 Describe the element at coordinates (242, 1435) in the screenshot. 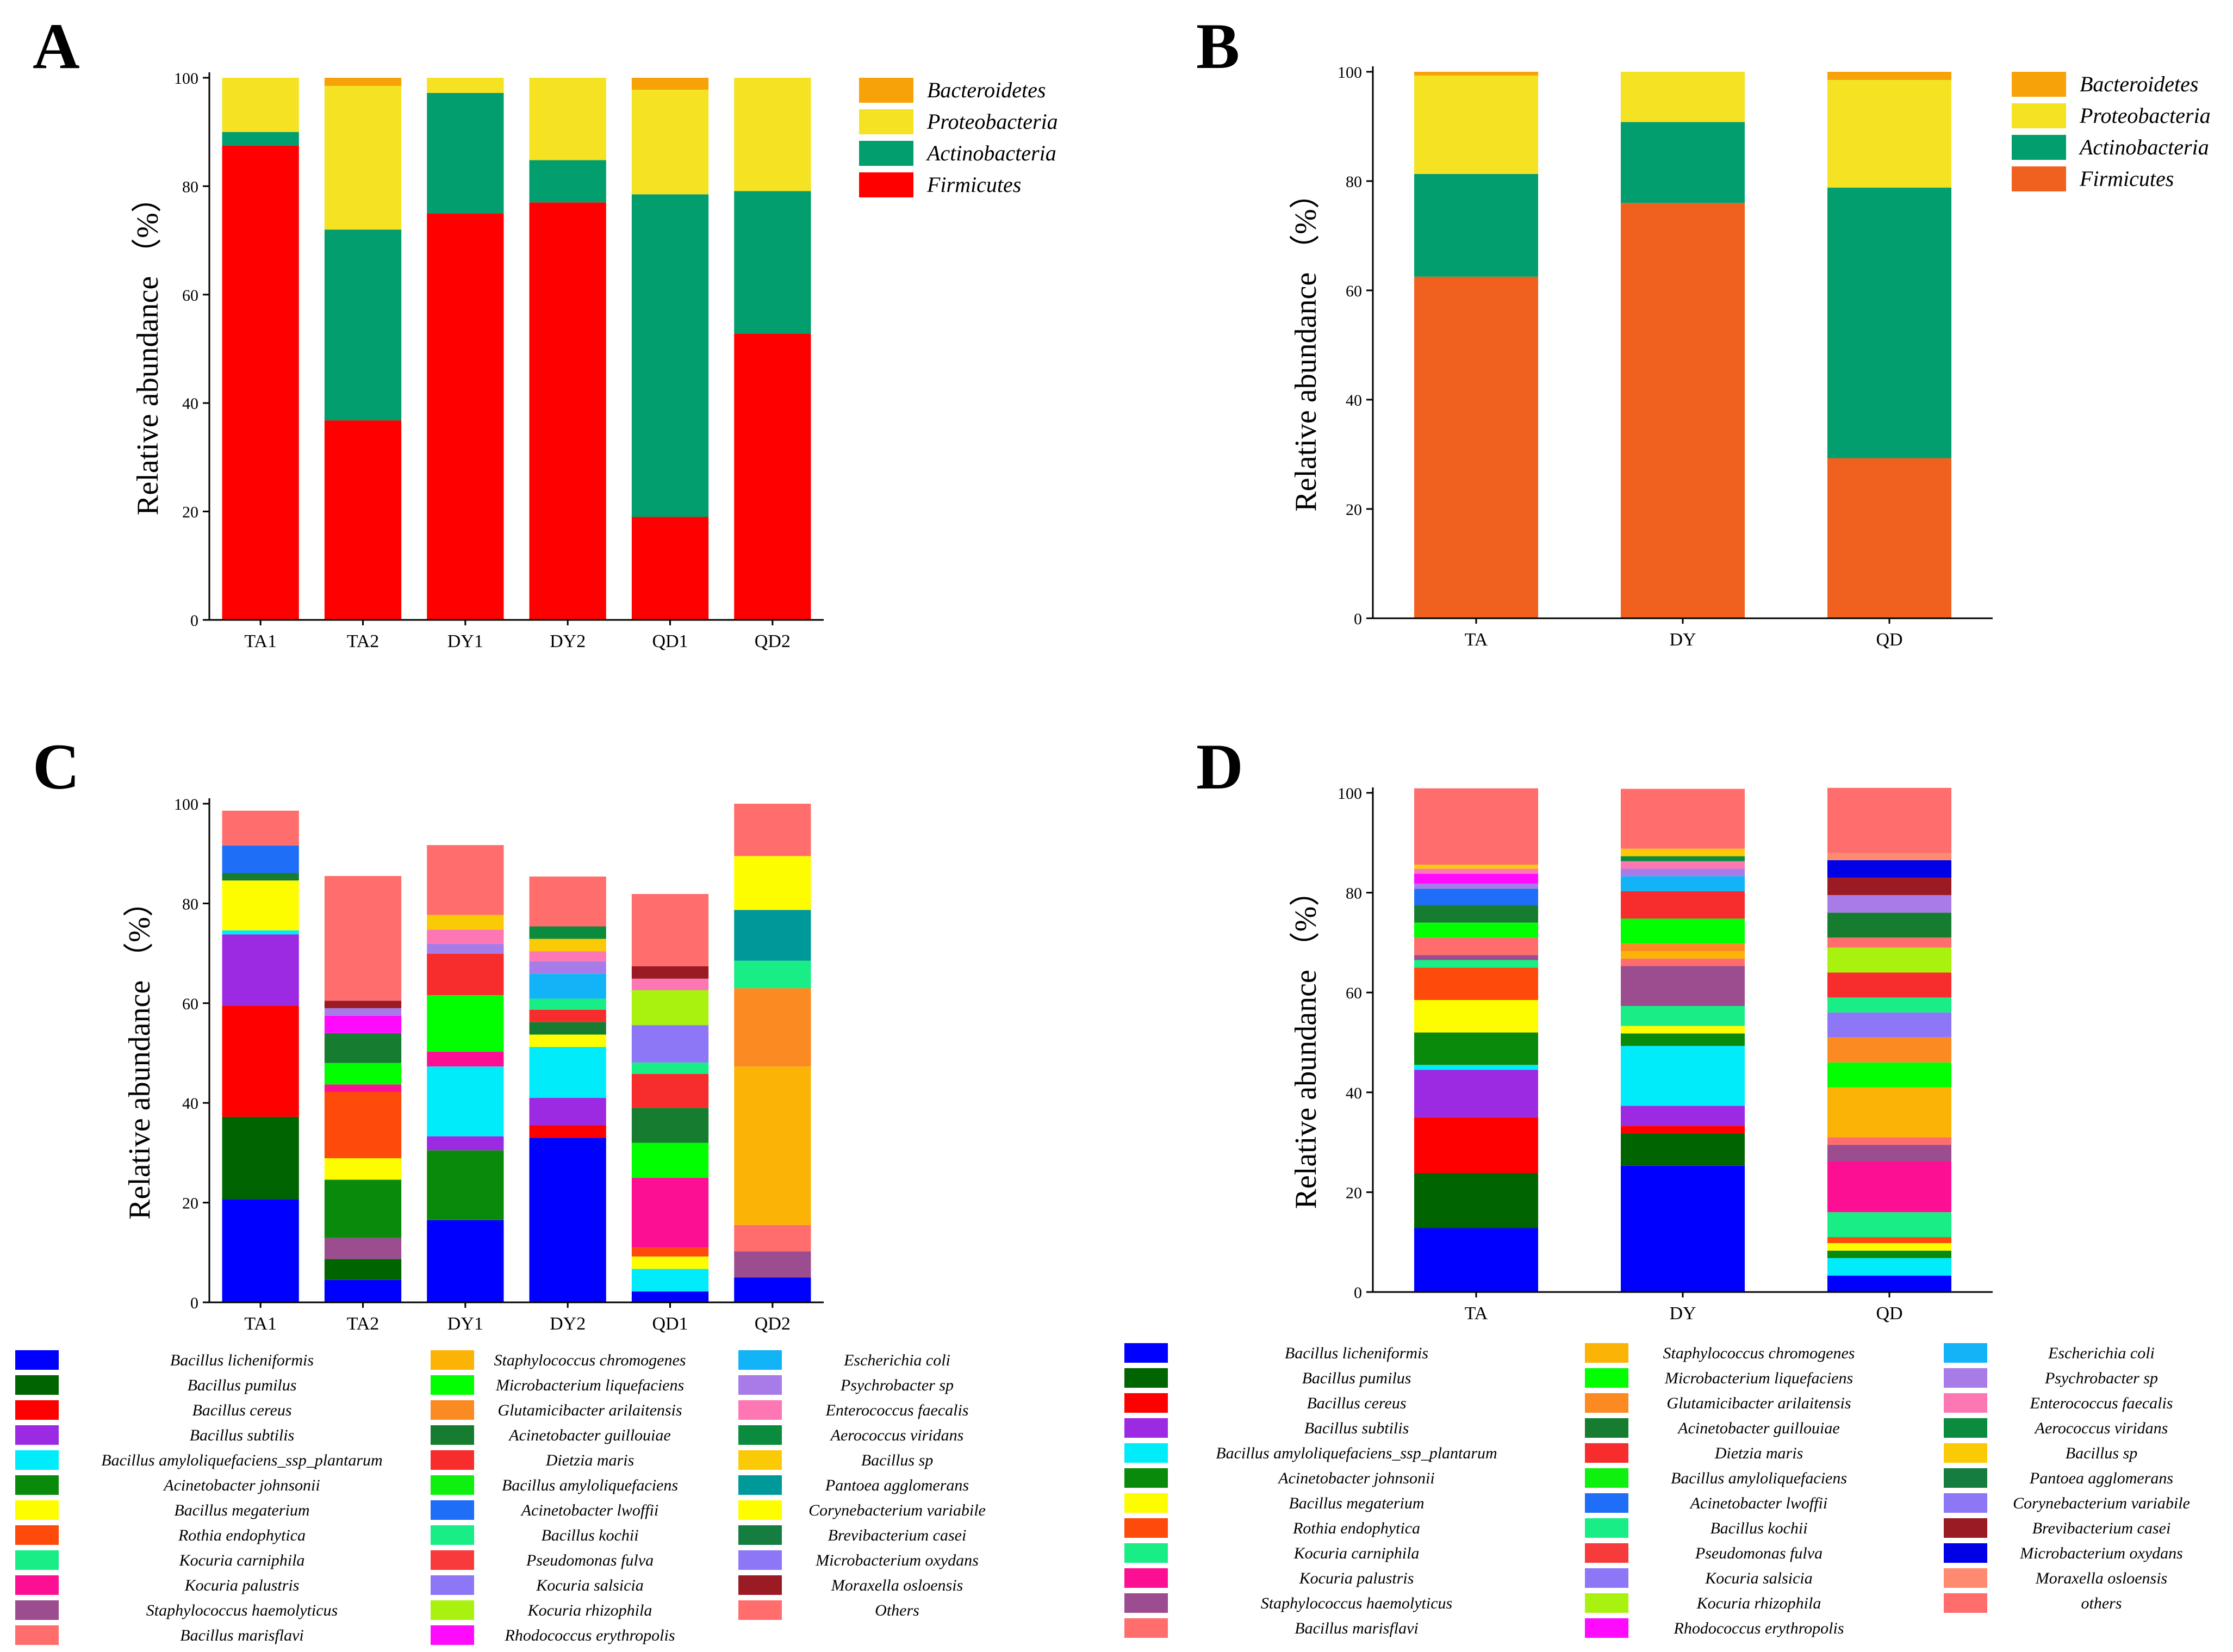

I see `legend-label: Bacillus subtilis` at that location.